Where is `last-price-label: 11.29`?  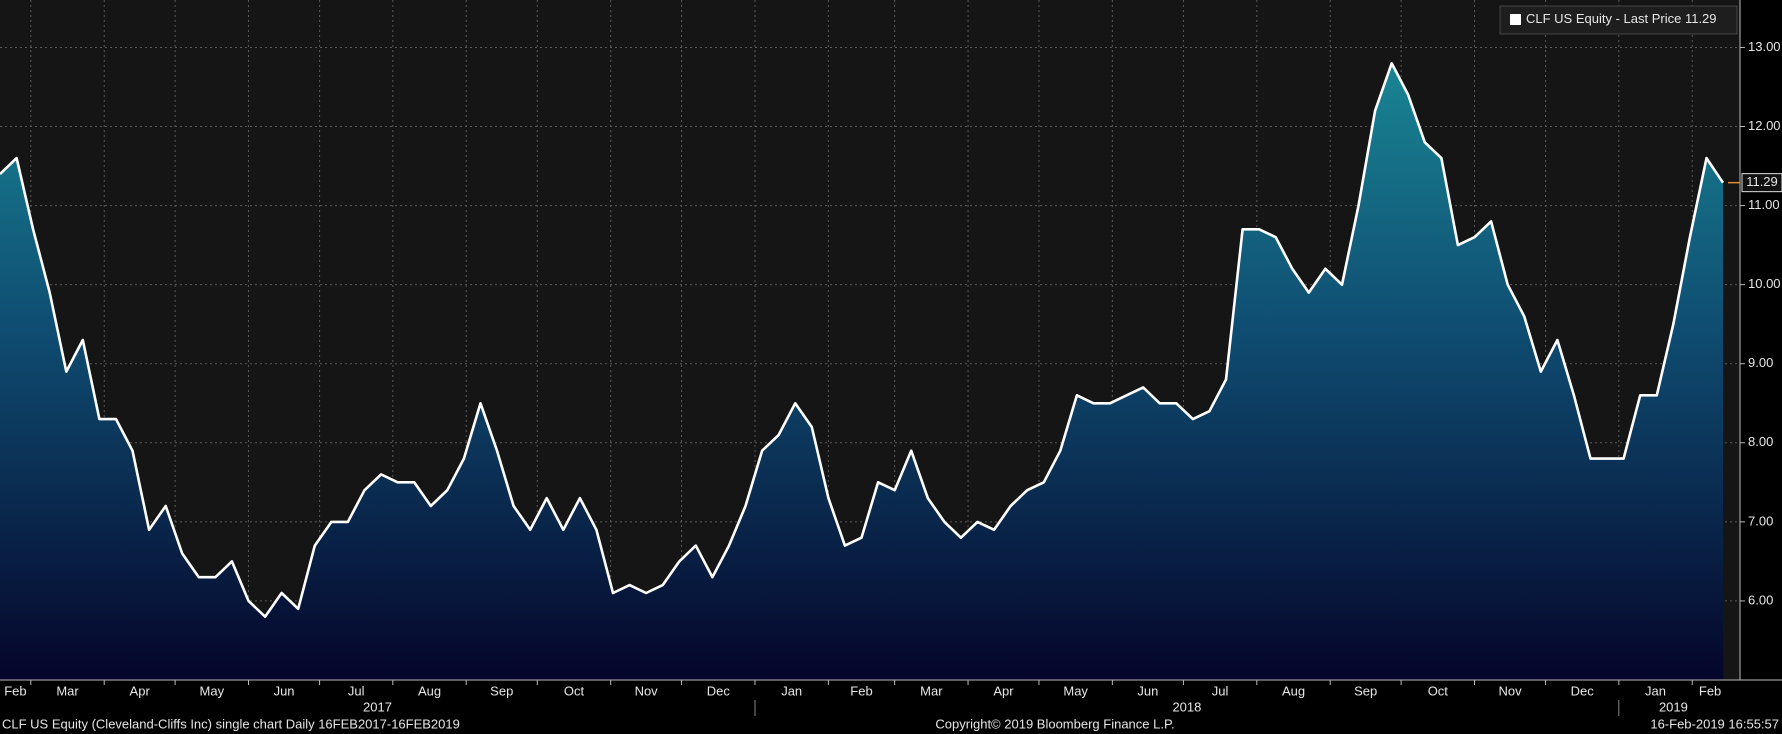
last-price-label: 11.29 is located at coordinates (1762, 181).